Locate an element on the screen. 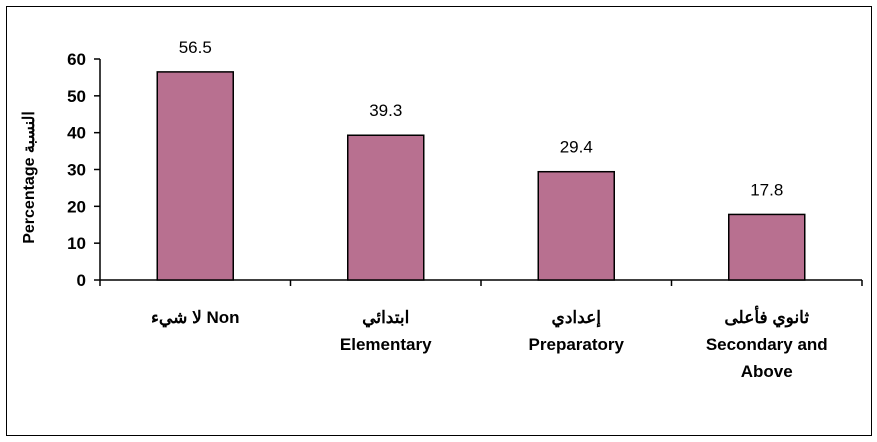  x-category-label: ثانوي فأعلى is located at coordinates (766, 316).